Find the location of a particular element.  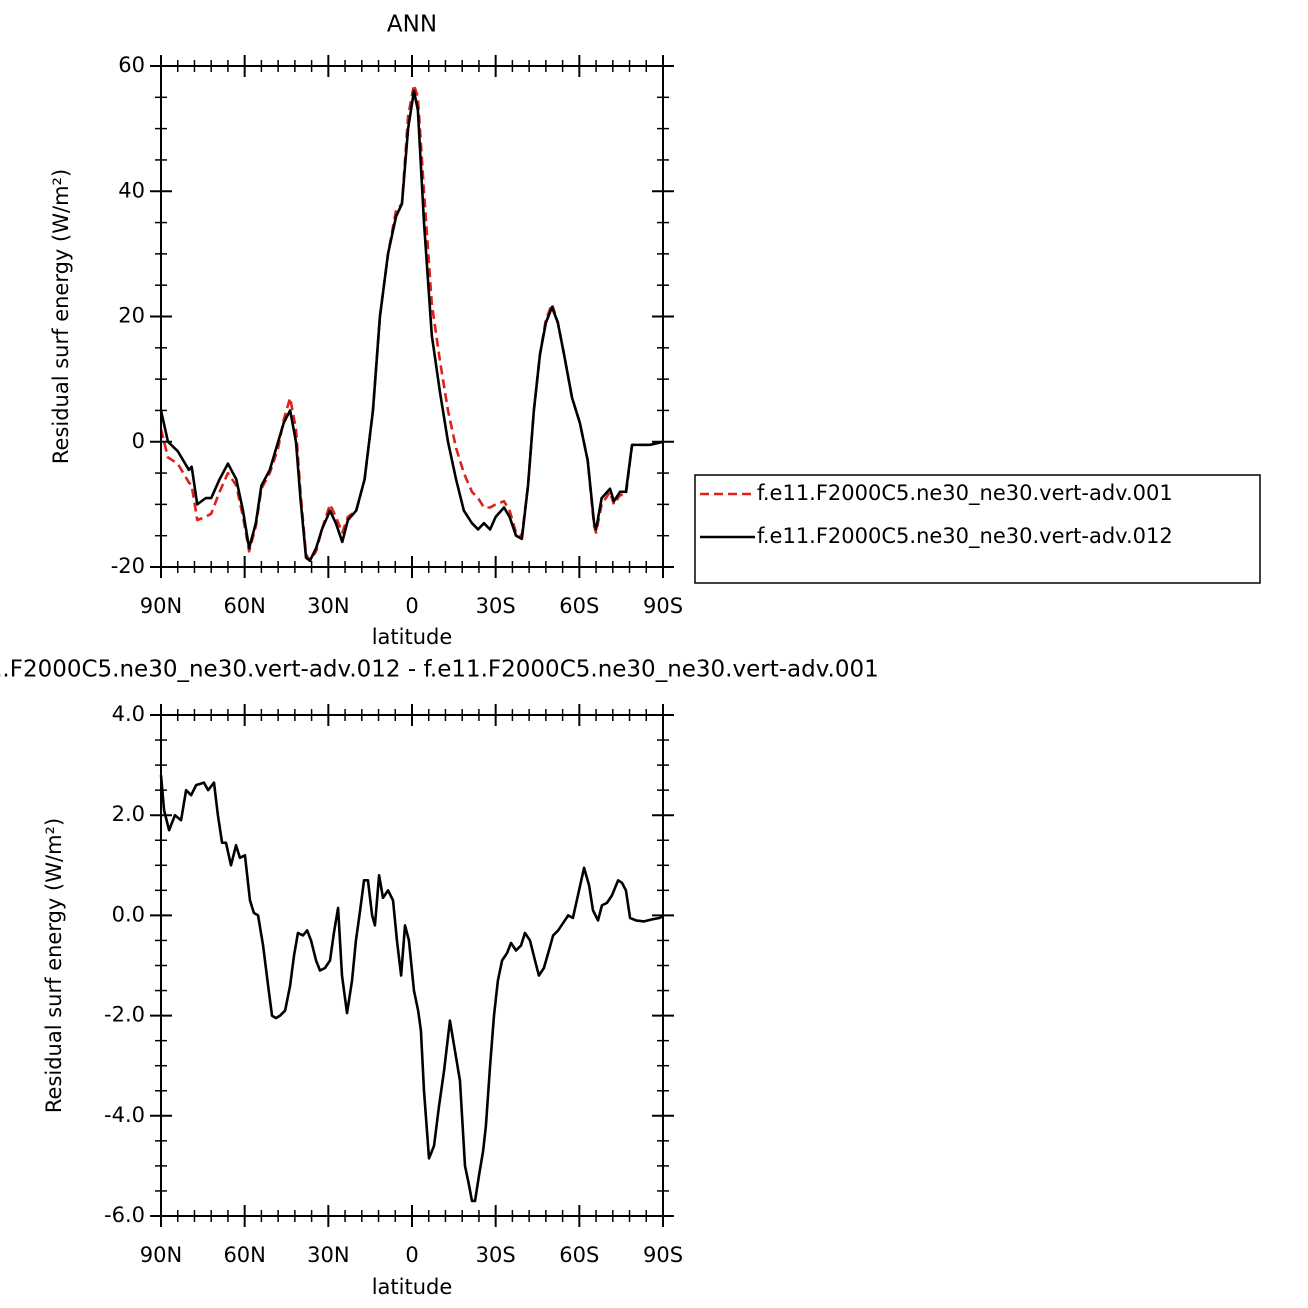

legend-label: f.e11.F2000C5.ne30_ne30.vert-adv.001 is located at coordinates (965, 493).